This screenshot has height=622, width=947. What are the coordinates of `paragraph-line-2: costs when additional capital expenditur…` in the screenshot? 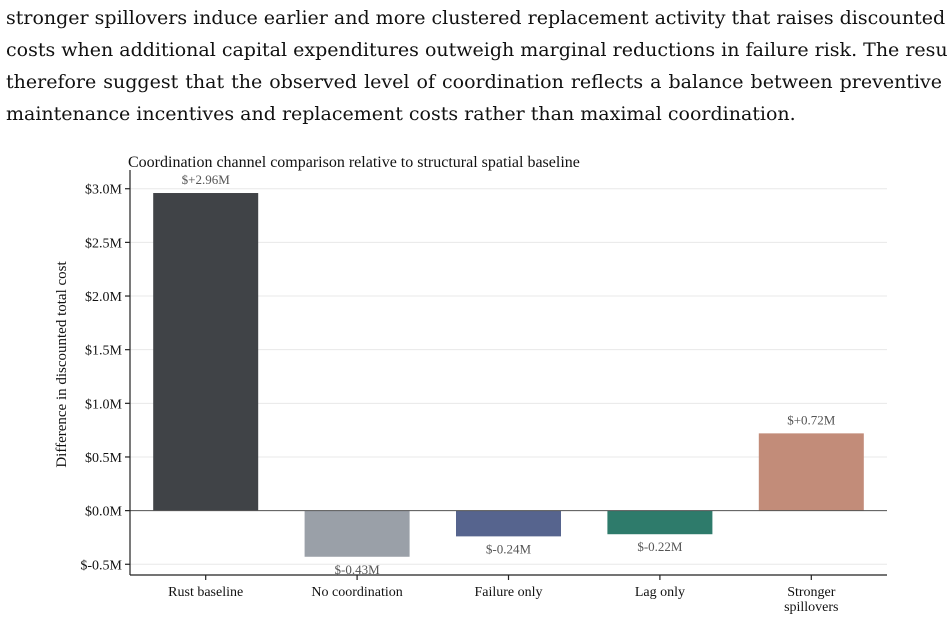 It's located at (476, 50).